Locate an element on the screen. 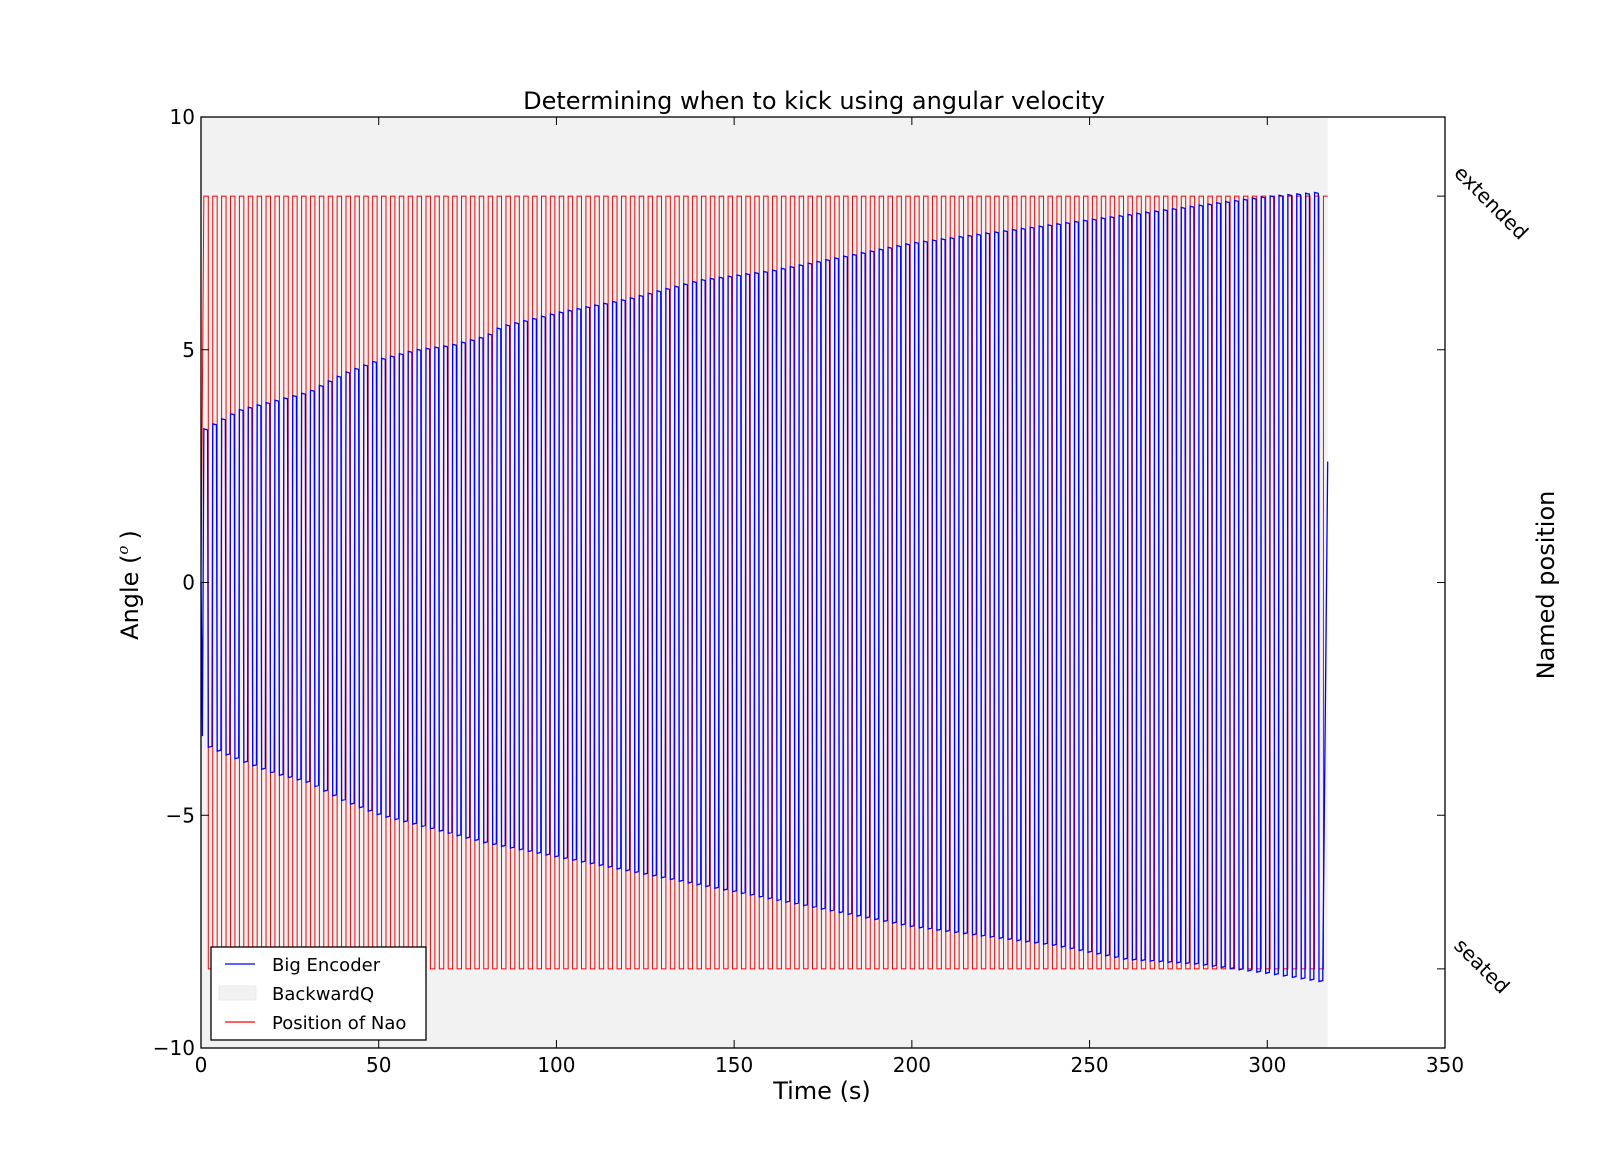 The image size is (1600, 1161). y-axis-label-close: ) is located at coordinates (130, 534).